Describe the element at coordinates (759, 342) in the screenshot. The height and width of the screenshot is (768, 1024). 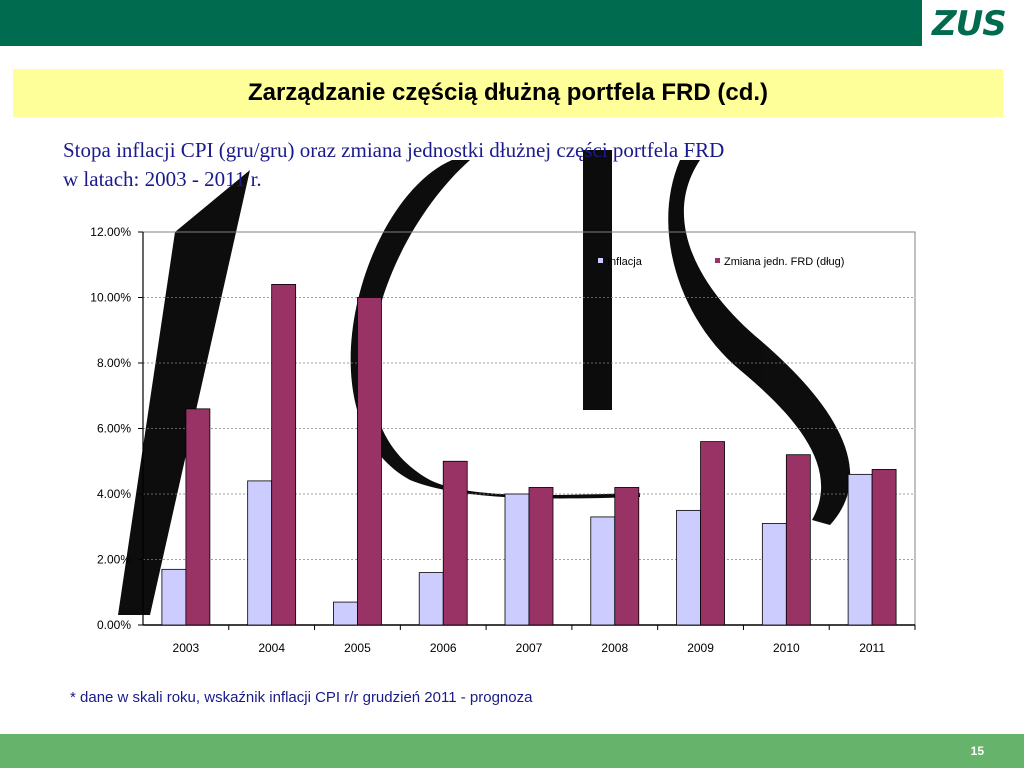
I see `watermark-s-stroke` at that location.